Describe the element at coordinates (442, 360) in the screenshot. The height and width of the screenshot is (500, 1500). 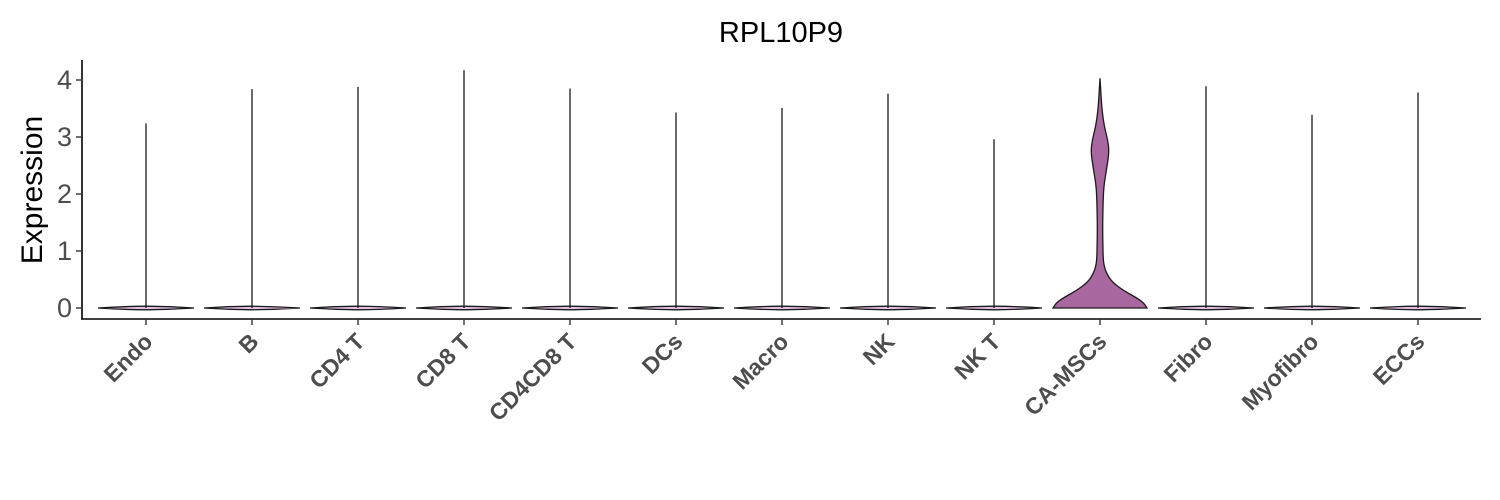
I see `x-tick-label: CD8 T` at that location.